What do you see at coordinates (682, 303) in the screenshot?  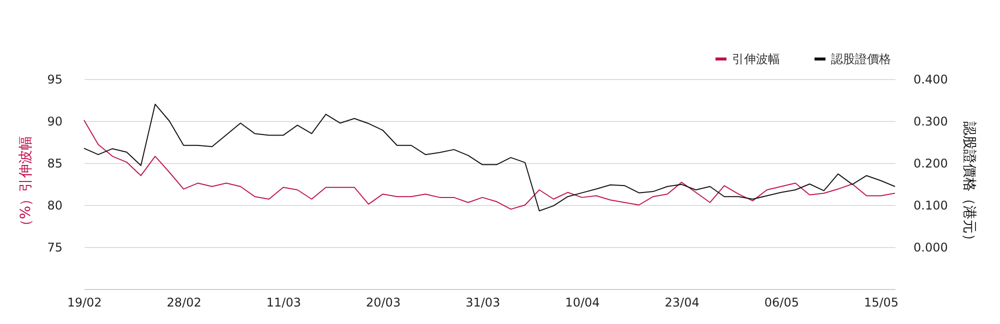 I see `x-tick-label: 23/04` at bounding box center [682, 303].